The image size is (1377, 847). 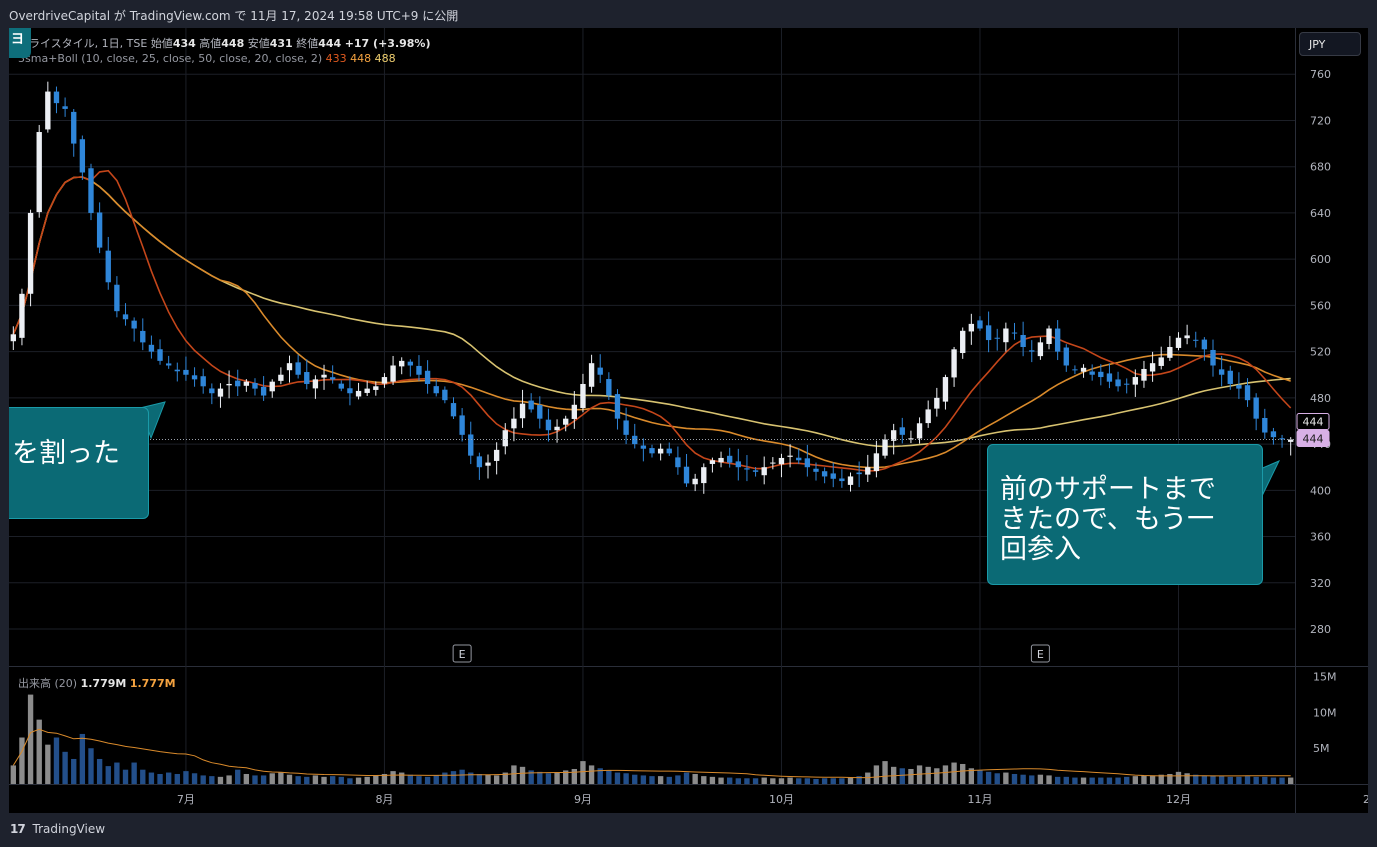 I want to click on price-tick-label: 640, so click(x=1320, y=213).